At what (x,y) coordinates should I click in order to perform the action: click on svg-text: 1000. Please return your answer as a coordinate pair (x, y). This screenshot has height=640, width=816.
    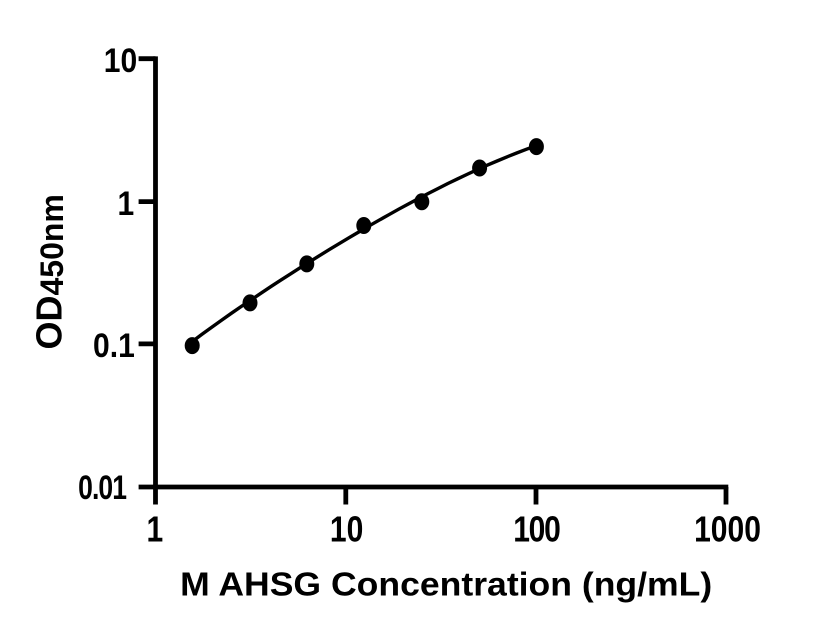
    Looking at the image, I should click on (727, 530).